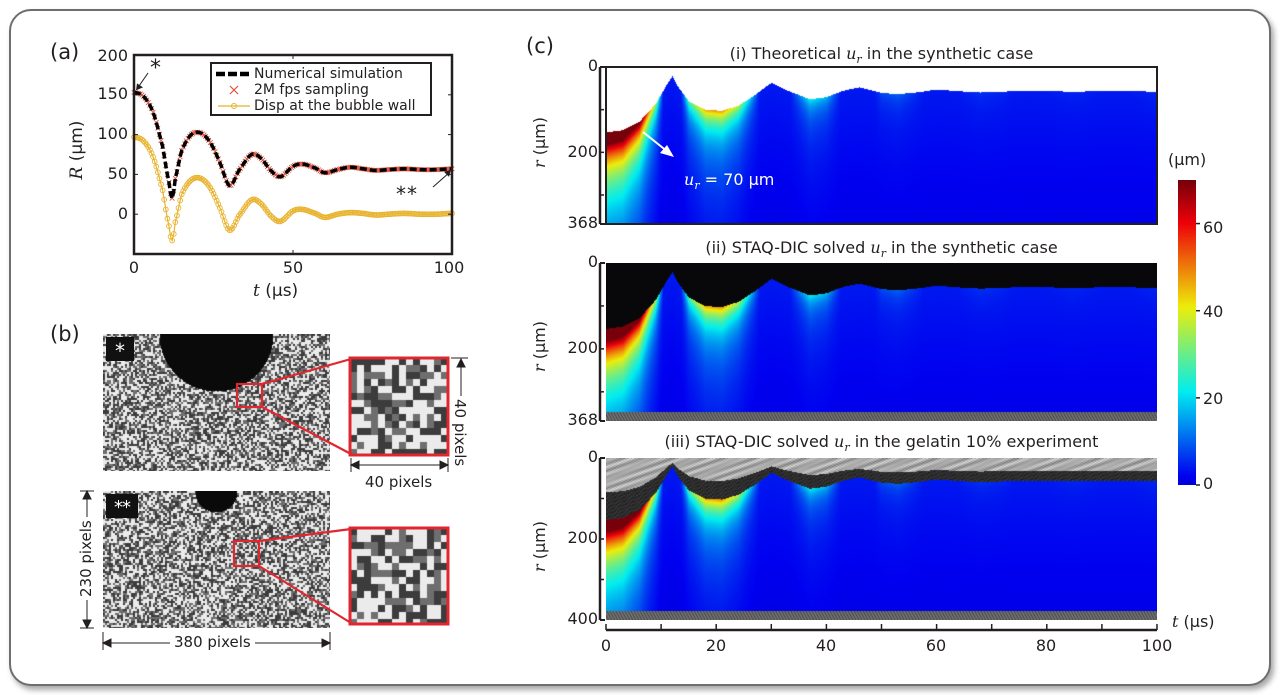 Image resolution: width=1280 pixels, height=695 pixels. What do you see at coordinates (321, 74) in the screenshot?
I see `legend-item-numerical-simulation: Numerical simulation` at bounding box center [321, 74].